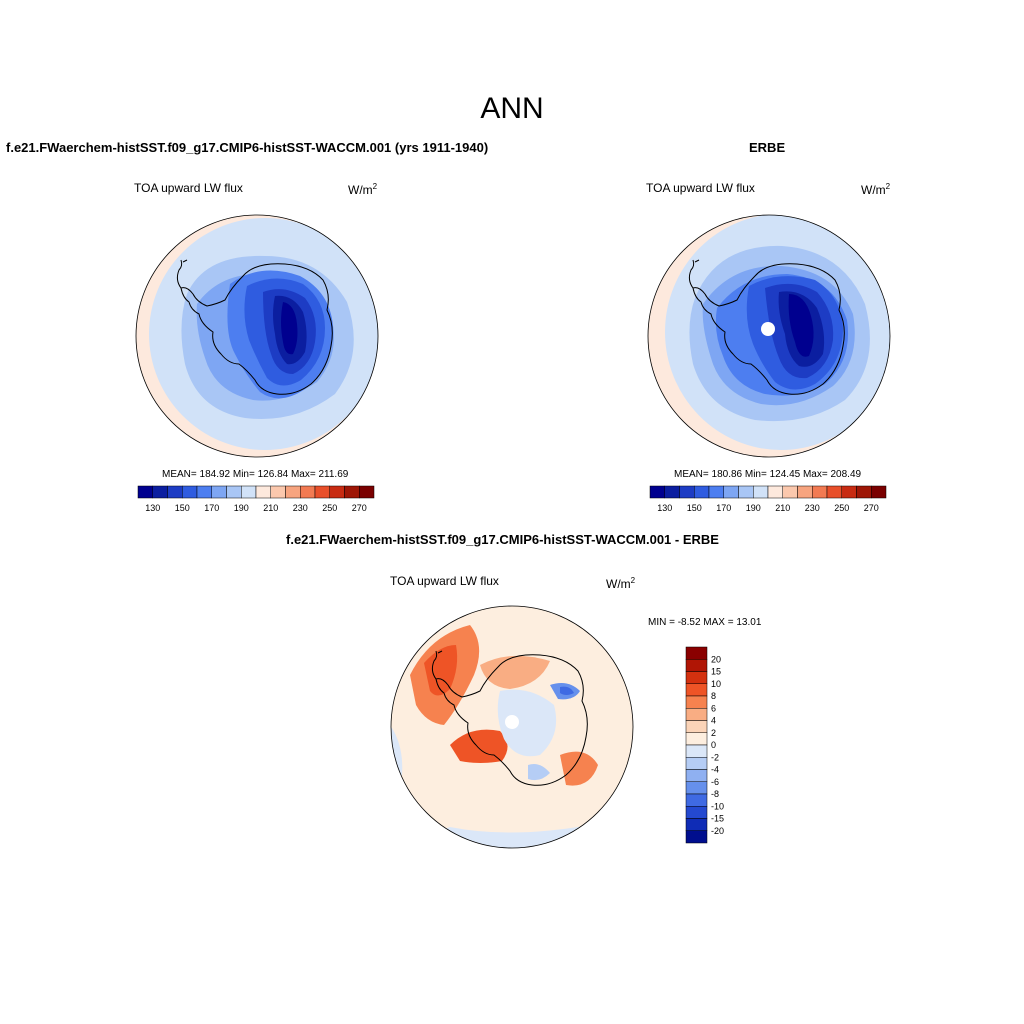  What do you see at coordinates (812, 508) in the screenshot?
I see `panel-2-colorbar-tick-label: 230` at bounding box center [812, 508].